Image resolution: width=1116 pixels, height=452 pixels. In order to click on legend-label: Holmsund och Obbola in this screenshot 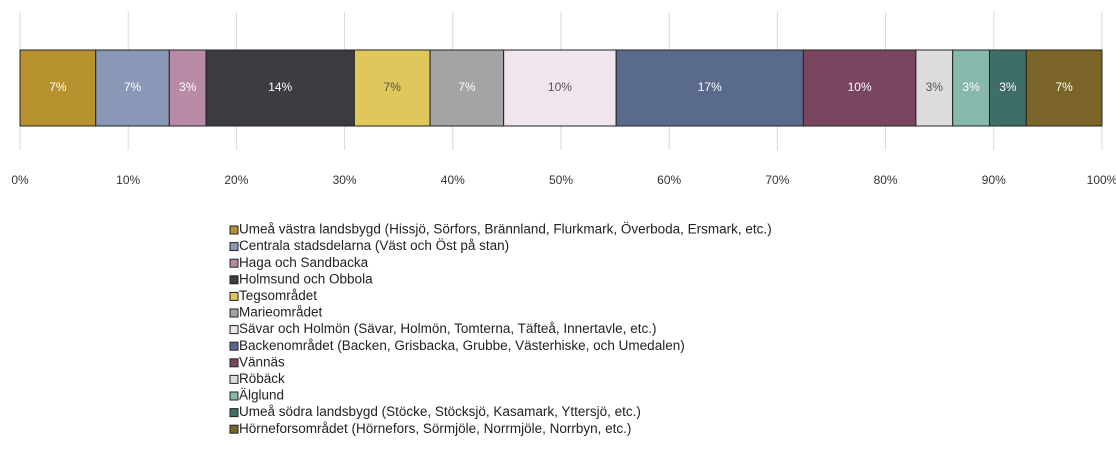, I will do `click(306, 278)`.